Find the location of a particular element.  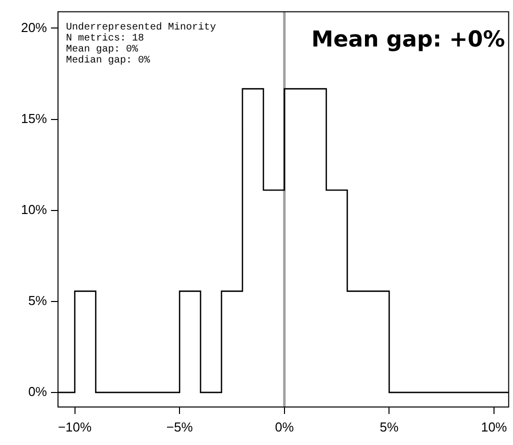

x-tick-label: −10% is located at coordinates (75, 426).